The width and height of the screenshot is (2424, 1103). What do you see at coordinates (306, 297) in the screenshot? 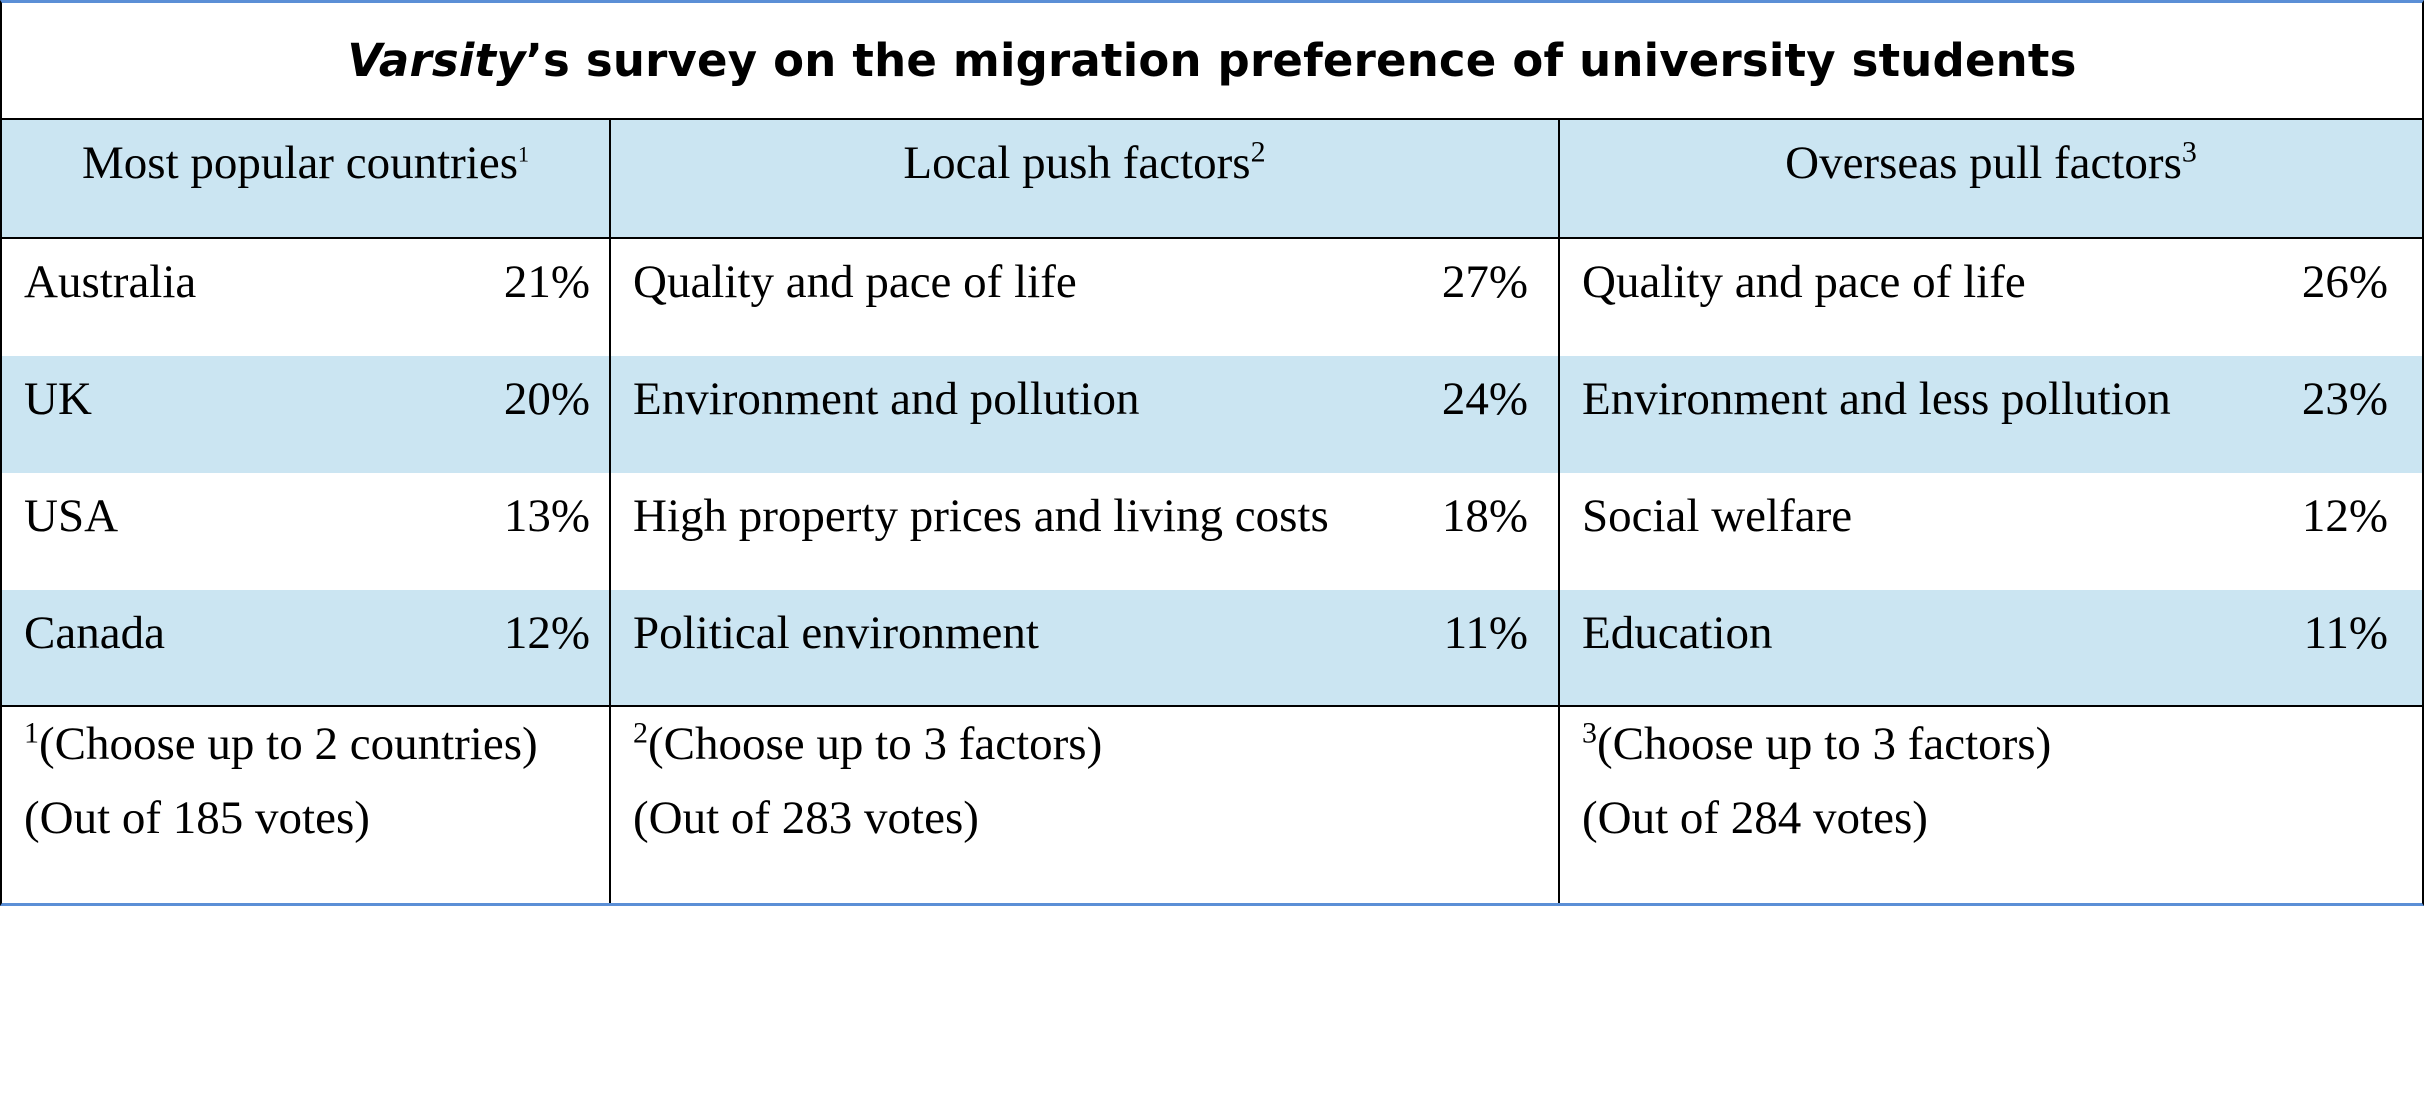
I see `table-row: Australia 21%` at bounding box center [306, 297].